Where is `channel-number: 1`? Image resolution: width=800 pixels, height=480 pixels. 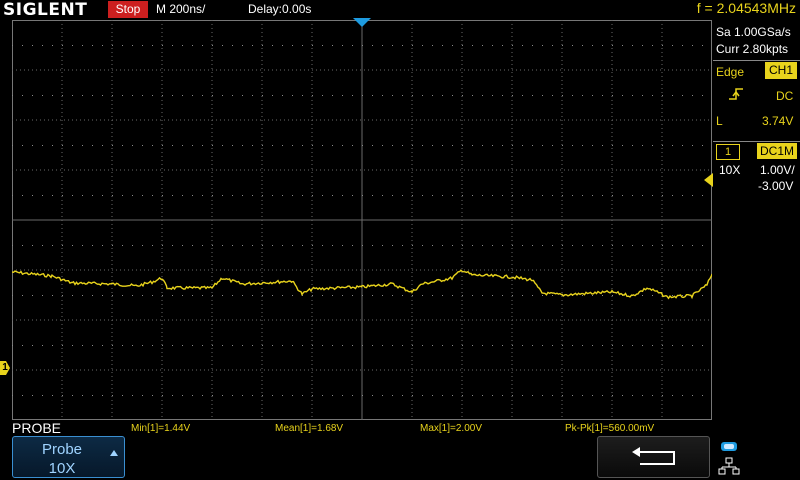
channel-number: 1 is located at coordinates (728, 152).